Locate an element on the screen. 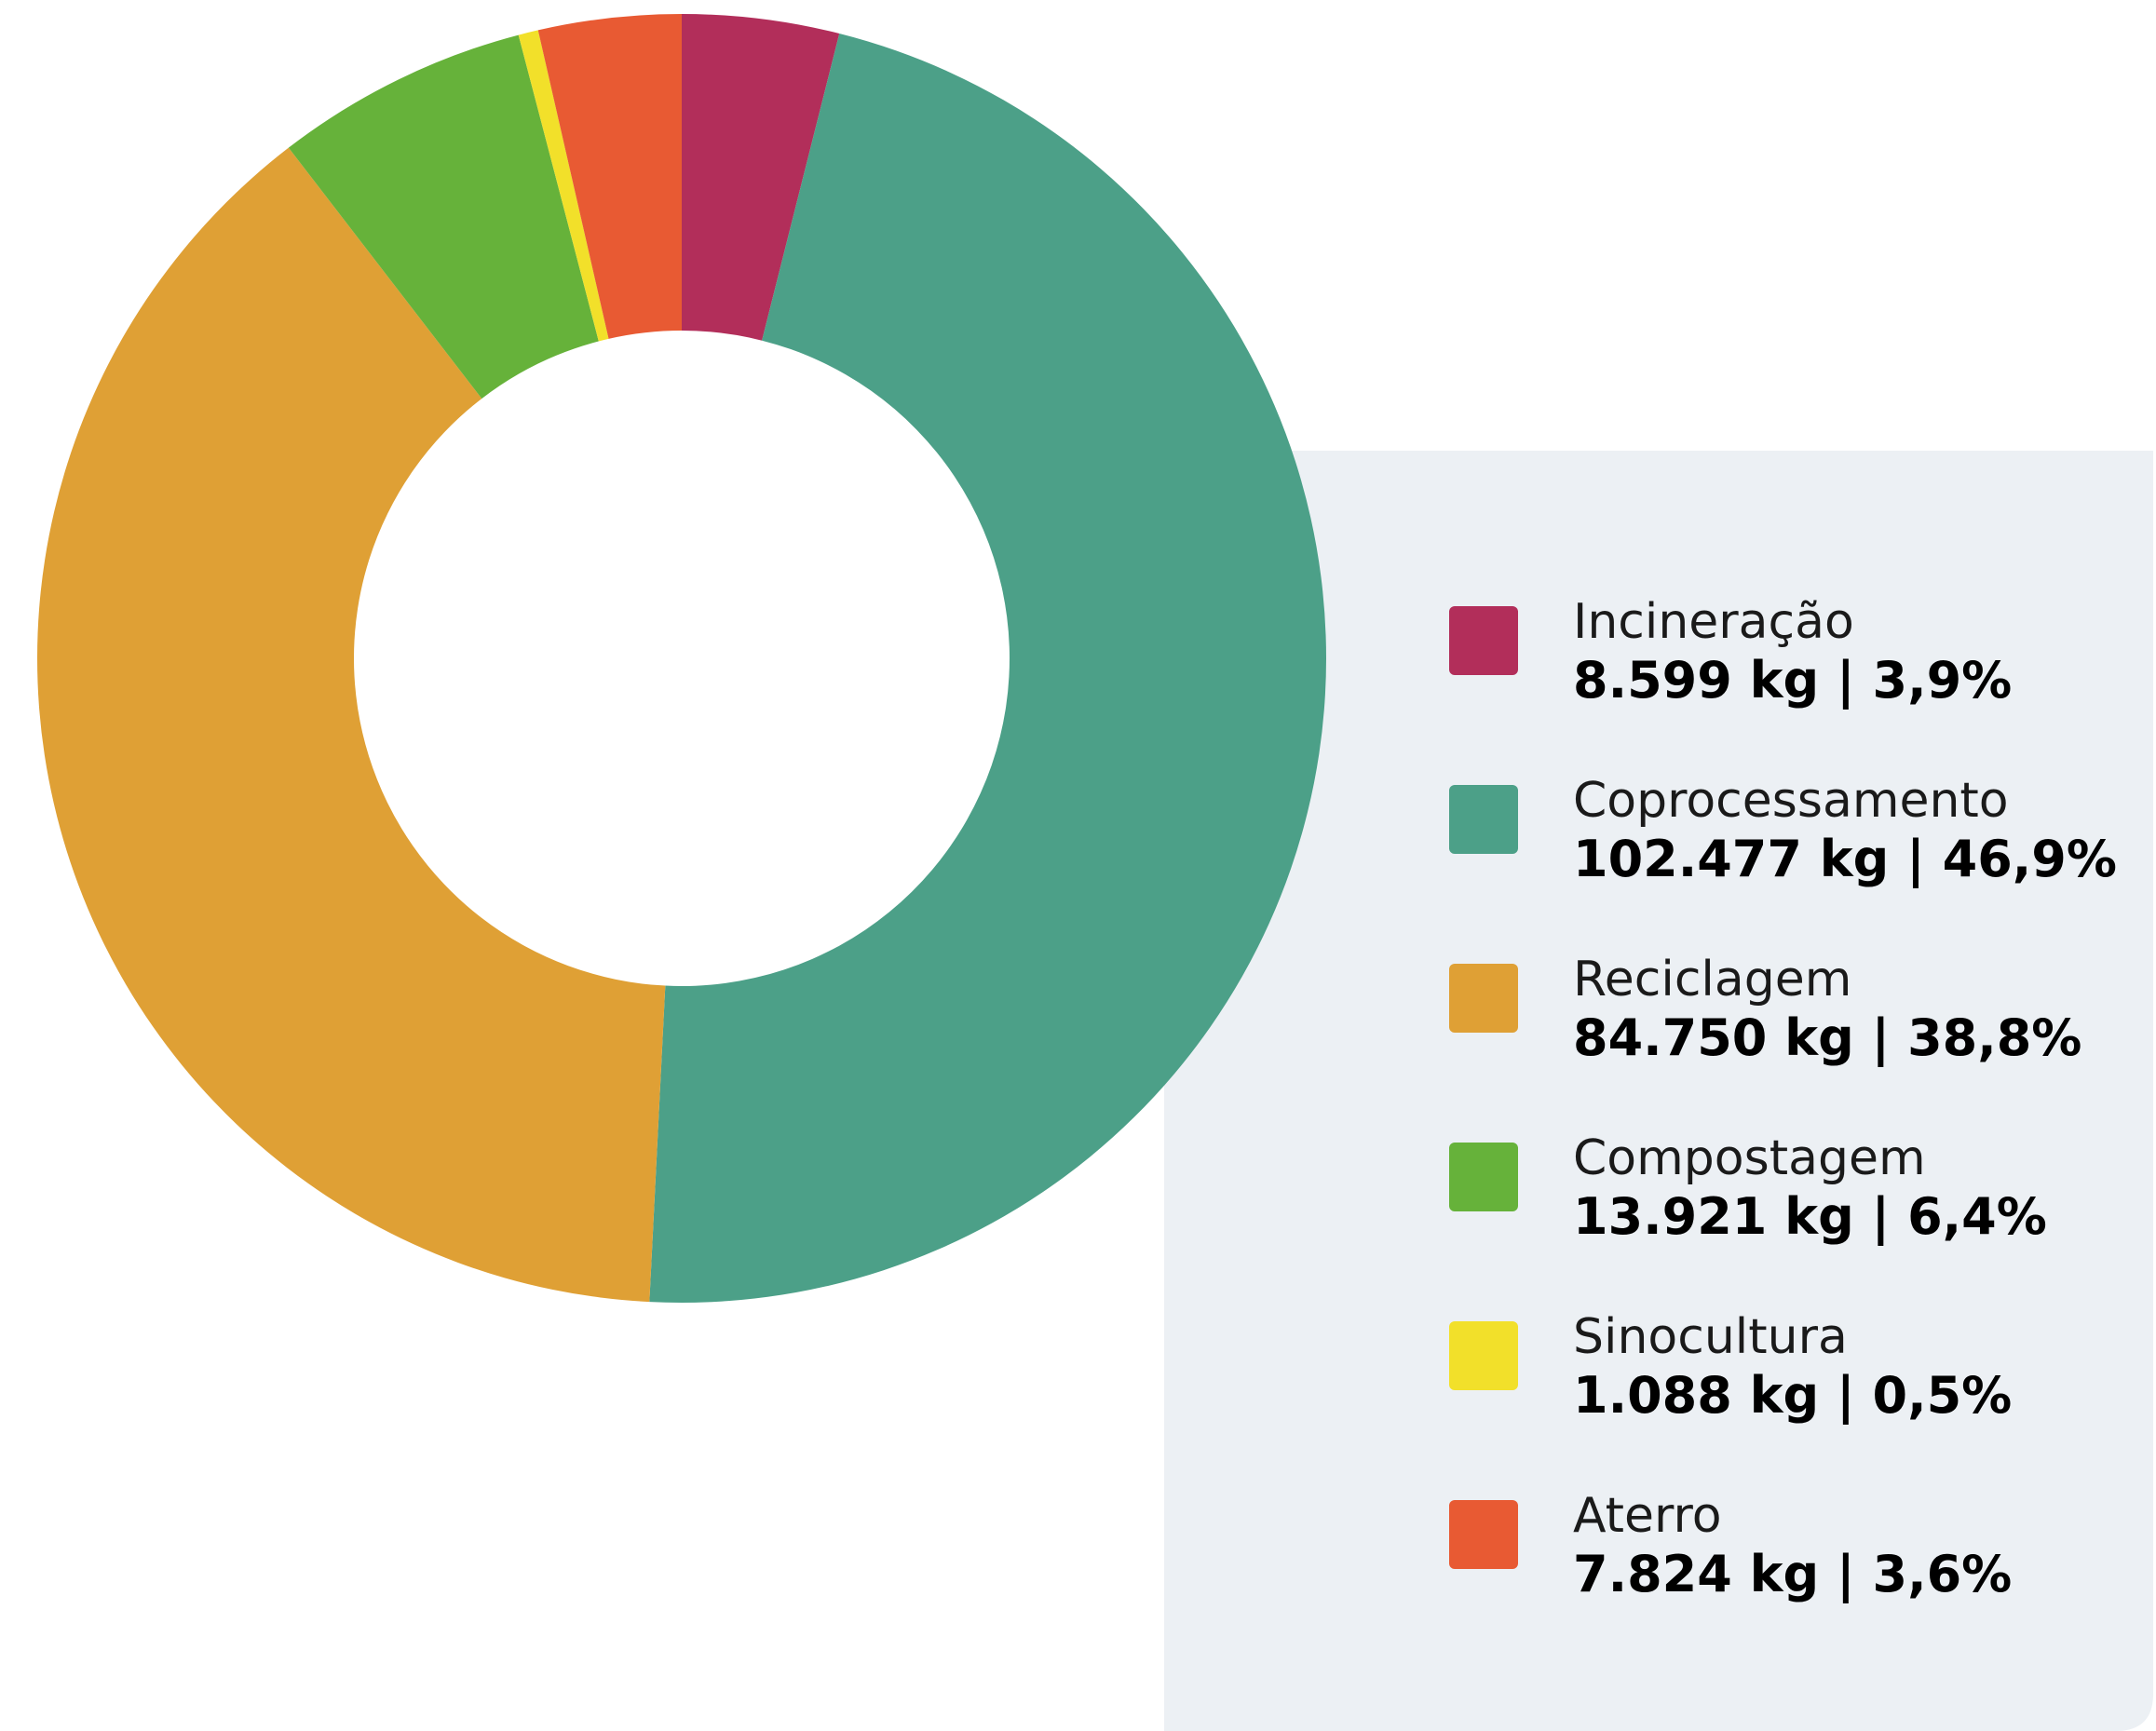 Image resolution: width=2156 pixels, height=1731 pixels. legend-label: Incineração is located at coordinates (1713, 622).